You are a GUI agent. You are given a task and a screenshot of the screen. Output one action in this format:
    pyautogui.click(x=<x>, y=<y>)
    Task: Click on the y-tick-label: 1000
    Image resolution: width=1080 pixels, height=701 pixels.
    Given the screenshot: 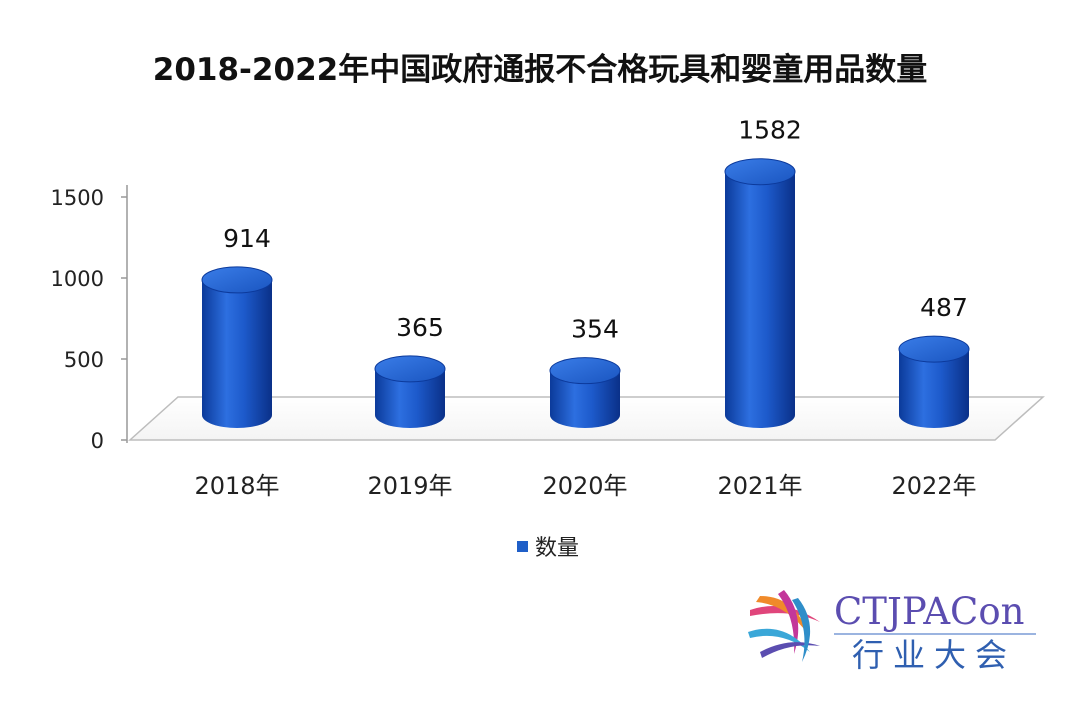 What is the action you would take?
    pyautogui.click(x=77, y=279)
    